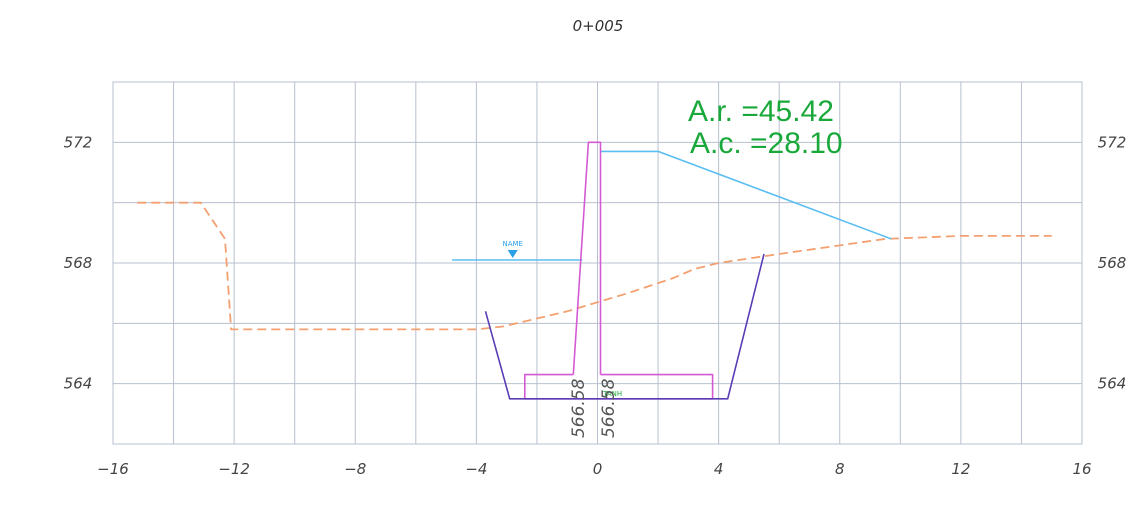 This screenshot has width=1142, height=520. What do you see at coordinates (355, 469) in the screenshot?
I see `x-tick-label: −8` at bounding box center [355, 469].